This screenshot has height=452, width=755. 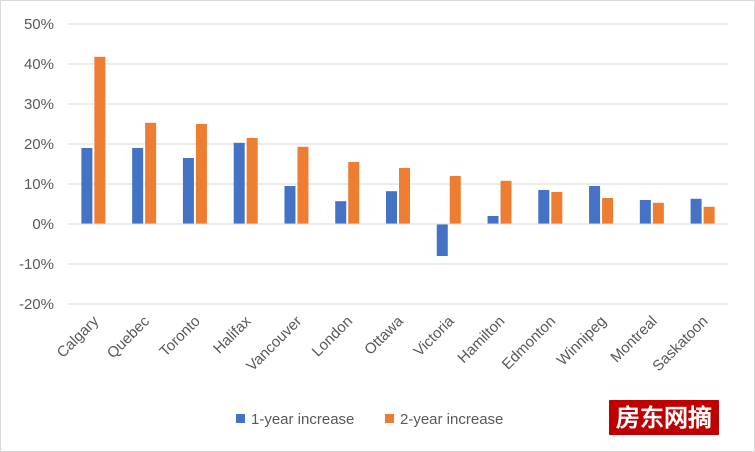 What do you see at coordinates (302, 419) in the screenshot?
I see `legend-label: 1-year increase` at bounding box center [302, 419].